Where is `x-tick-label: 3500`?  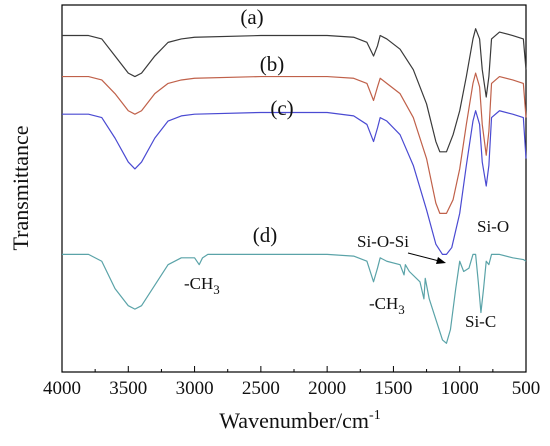 x-tick-label: 3500 is located at coordinates (128, 388).